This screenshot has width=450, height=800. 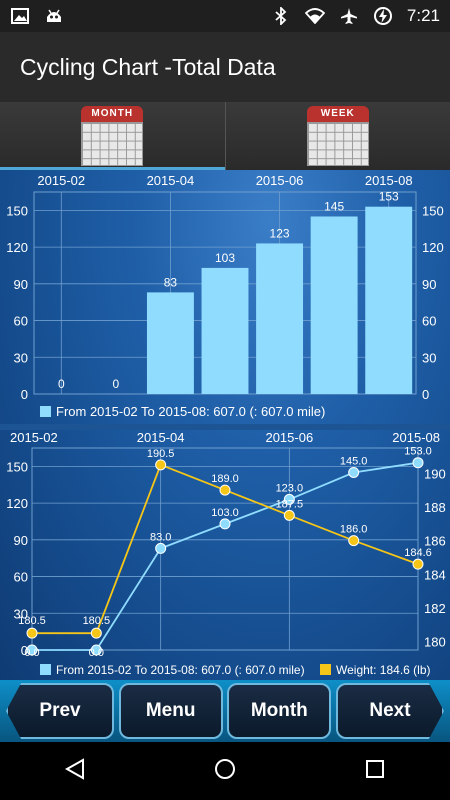 What do you see at coordinates (24, 394) in the screenshot?
I see `y-tick-label: 0` at bounding box center [24, 394].